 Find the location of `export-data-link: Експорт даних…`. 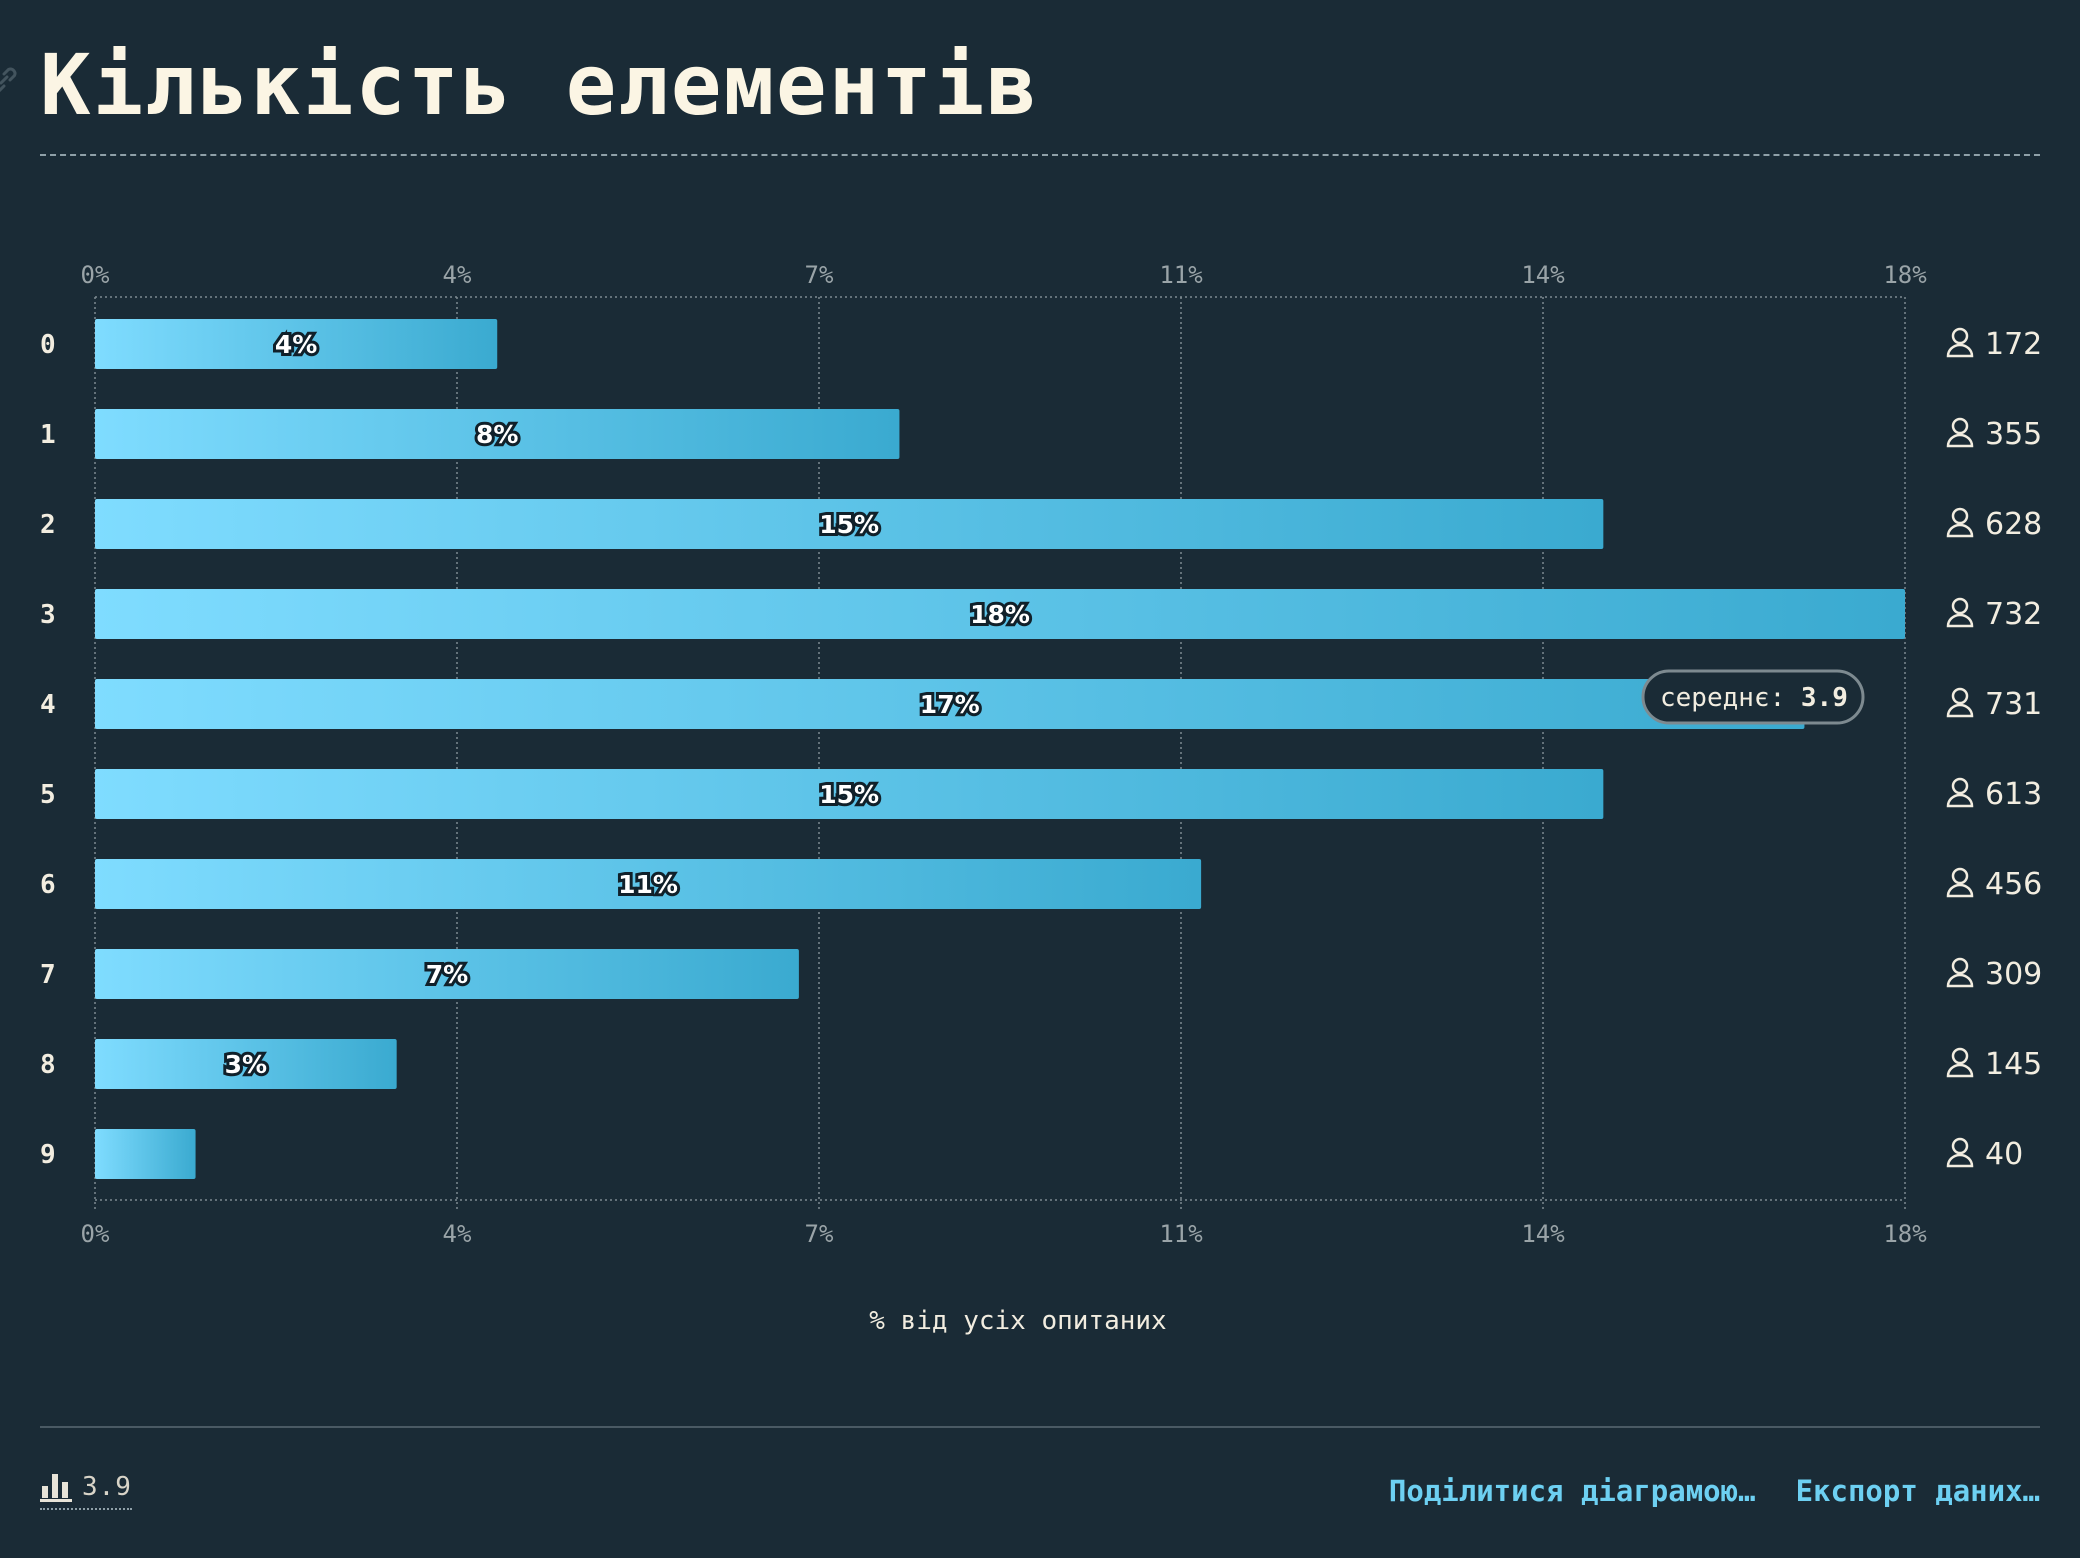

export-data-link: Експорт даних… is located at coordinates (1917, 1491).